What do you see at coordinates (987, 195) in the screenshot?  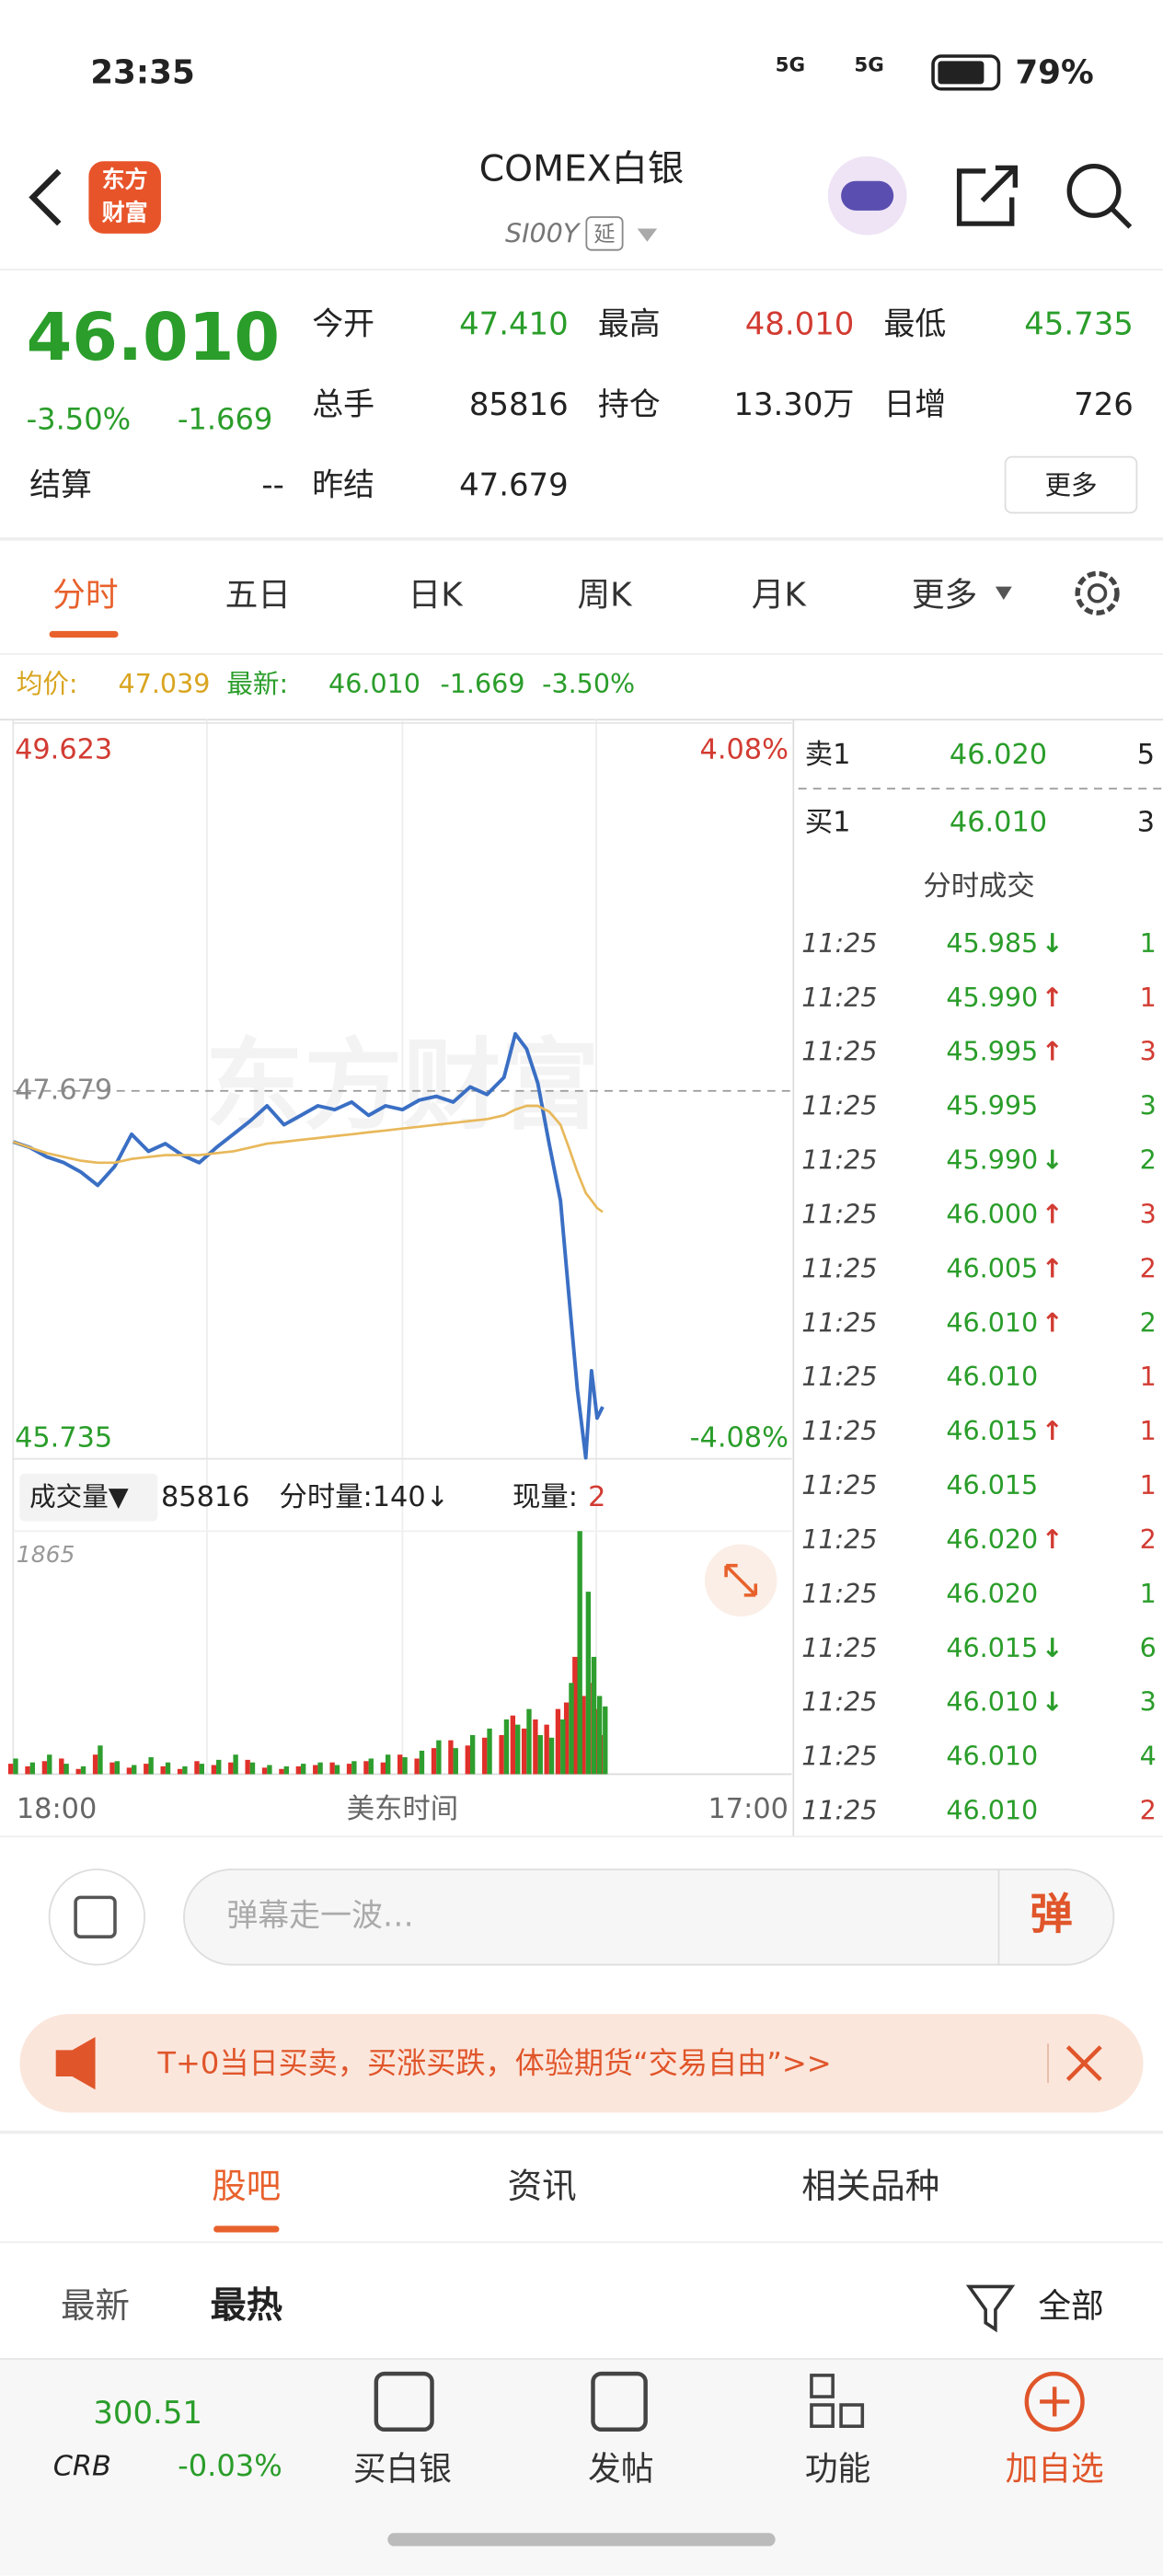 I see `share-button` at bounding box center [987, 195].